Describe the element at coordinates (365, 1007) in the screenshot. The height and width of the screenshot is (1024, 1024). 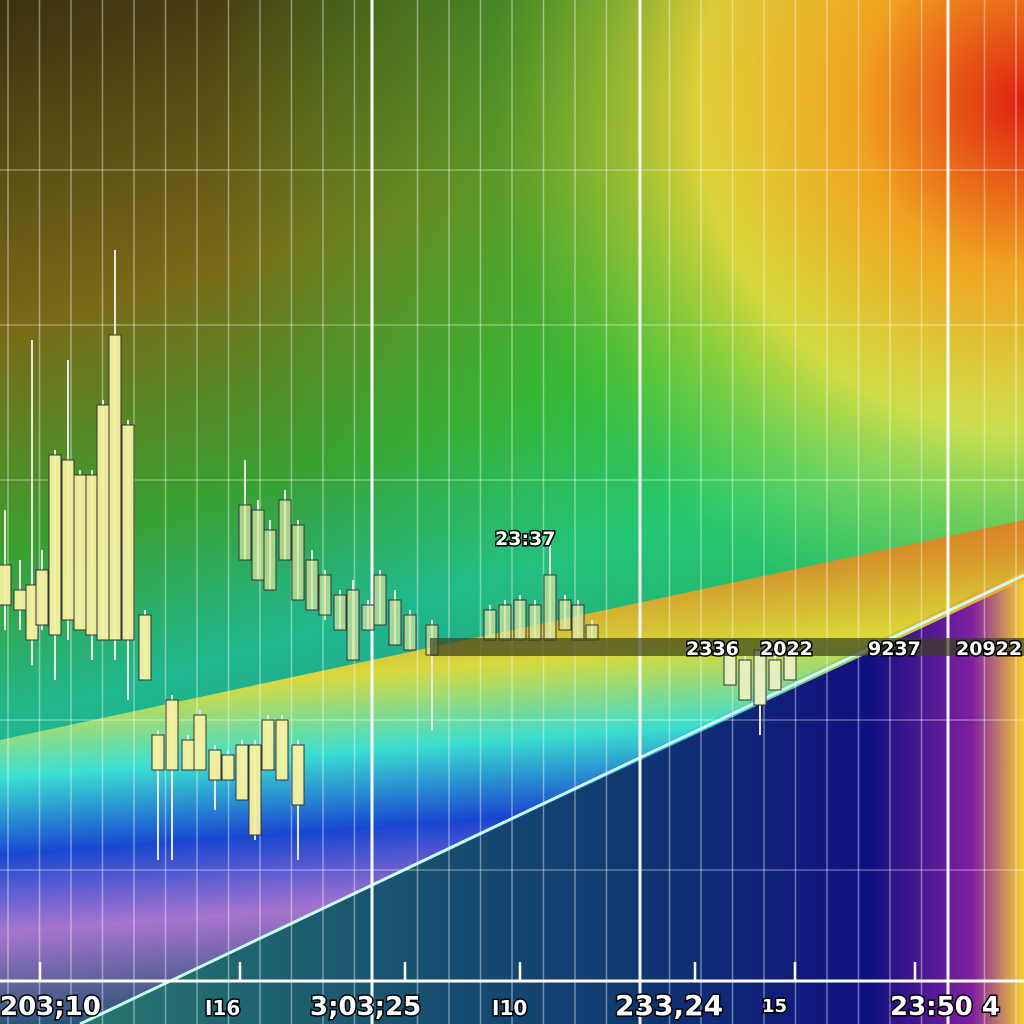
I see `x-tick-label: 3;03;25` at that location.